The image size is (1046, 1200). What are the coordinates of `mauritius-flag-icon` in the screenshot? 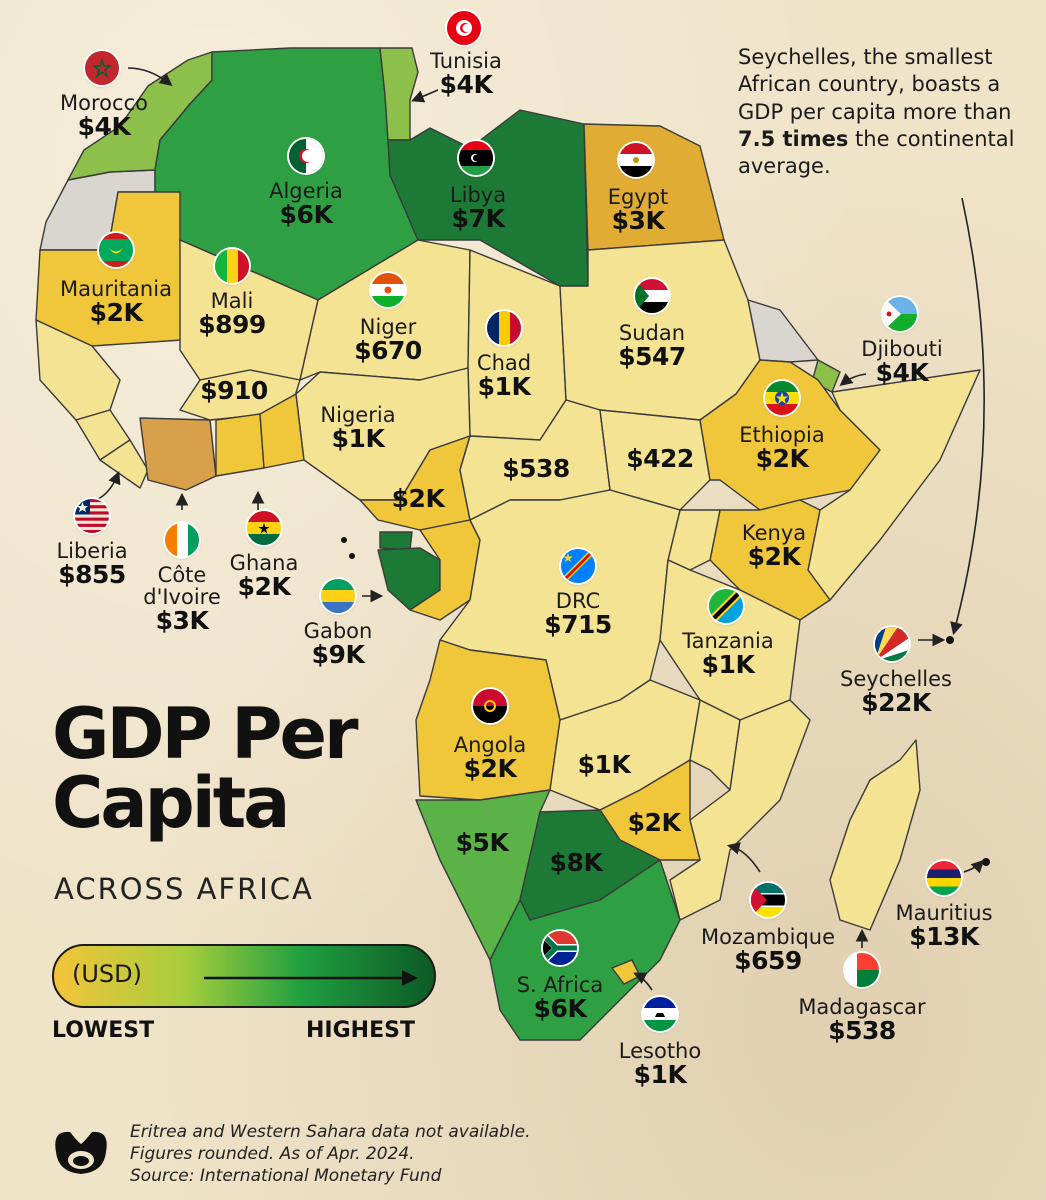 It's located at (944, 878).